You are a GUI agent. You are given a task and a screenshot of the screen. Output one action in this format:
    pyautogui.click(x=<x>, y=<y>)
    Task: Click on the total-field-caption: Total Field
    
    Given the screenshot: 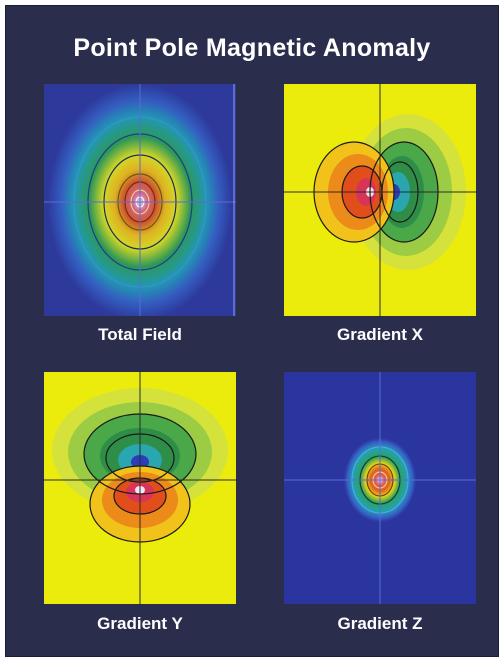 What is the action you would take?
    pyautogui.click(x=140, y=334)
    